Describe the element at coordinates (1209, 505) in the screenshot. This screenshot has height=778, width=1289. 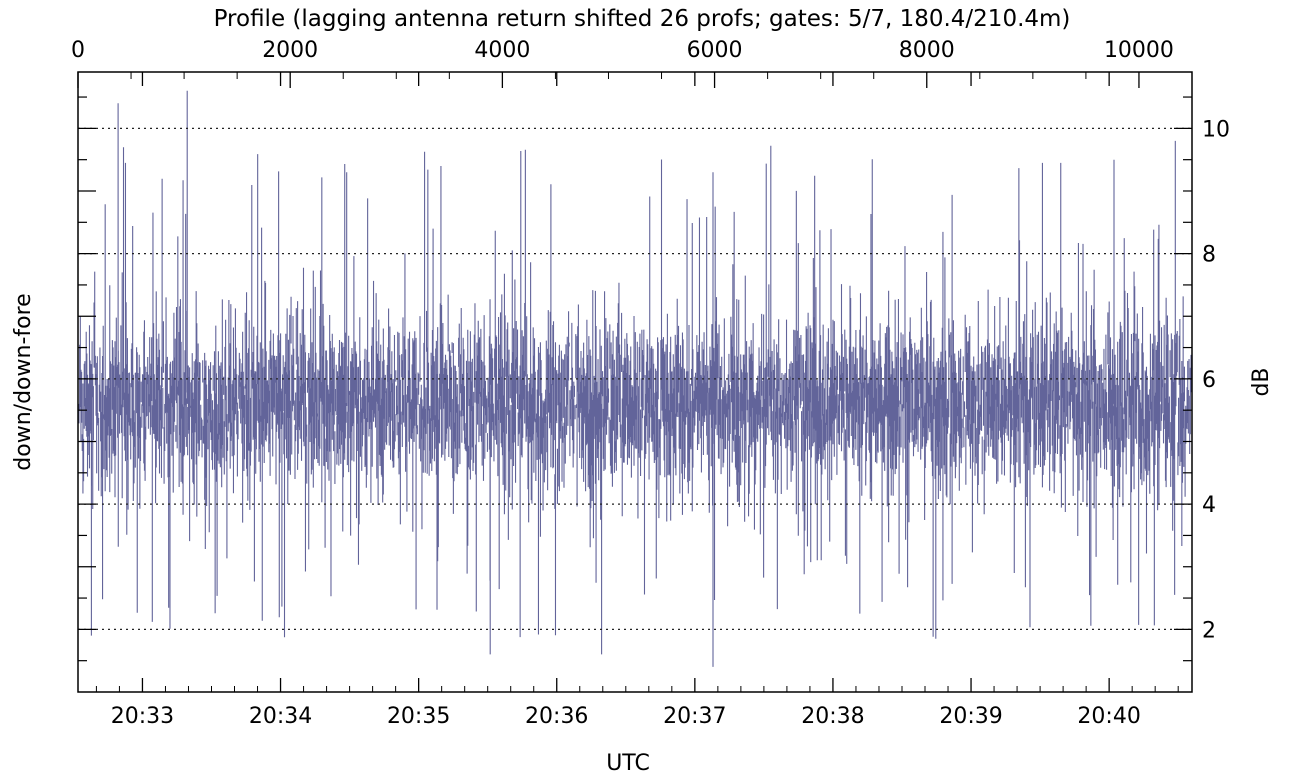
I see `right-tick-label: 4` at that location.